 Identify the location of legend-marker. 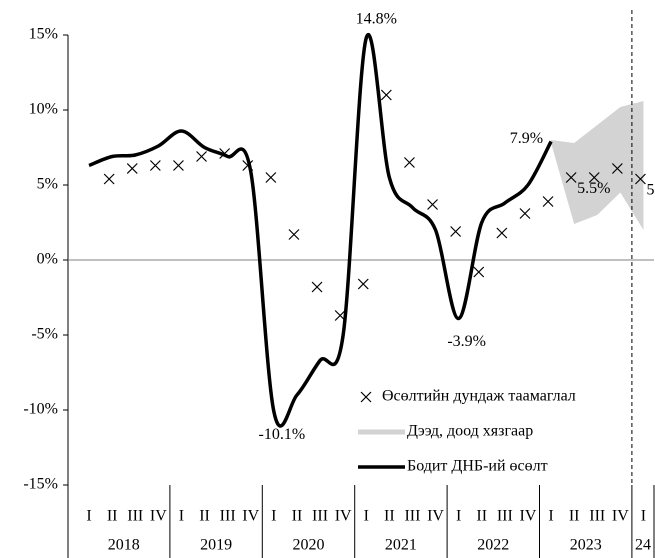
(366, 397).